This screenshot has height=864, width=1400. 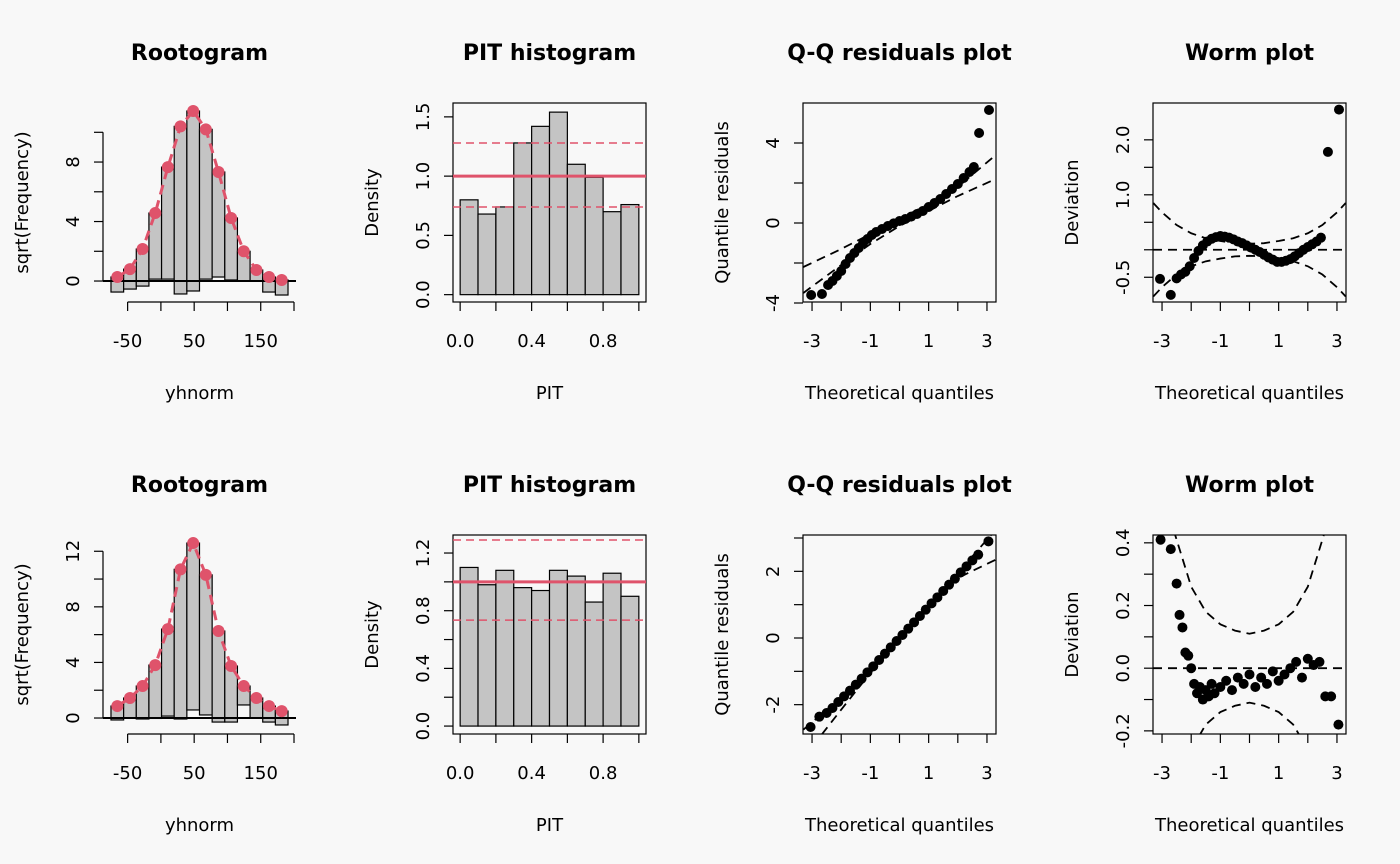 I want to click on y-tick-label: -2, so click(x=773, y=705).